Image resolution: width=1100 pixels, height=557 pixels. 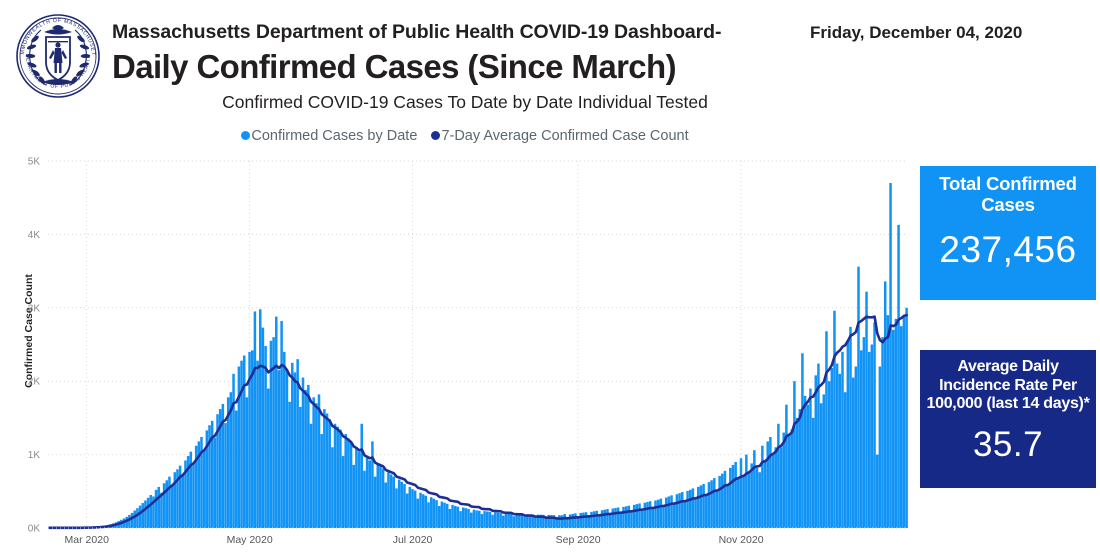 What do you see at coordinates (329, 136) in the screenshot?
I see `legend-item-confirmed-cases: Confirmed Cases by Date` at bounding box center [329, 136].